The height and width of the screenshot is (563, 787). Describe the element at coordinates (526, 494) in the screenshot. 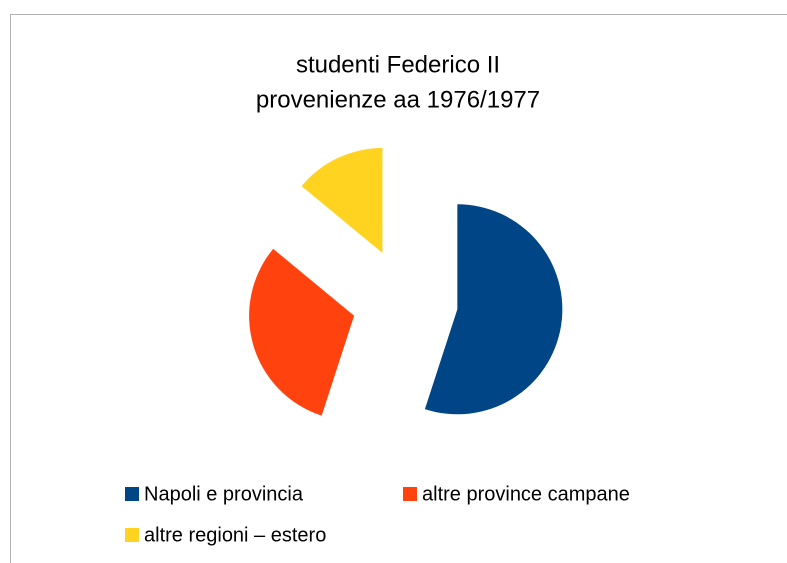

I see `legend-label: altre province campane` at that location.